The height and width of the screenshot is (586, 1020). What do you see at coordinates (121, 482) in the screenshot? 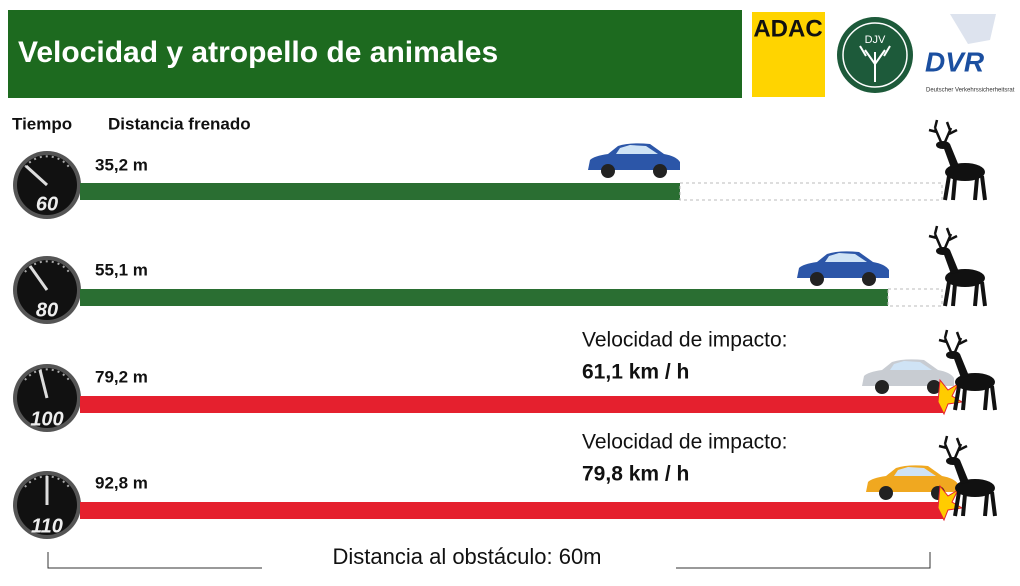
I see `distance: 92,8 m` at bounding box center [121, 482].